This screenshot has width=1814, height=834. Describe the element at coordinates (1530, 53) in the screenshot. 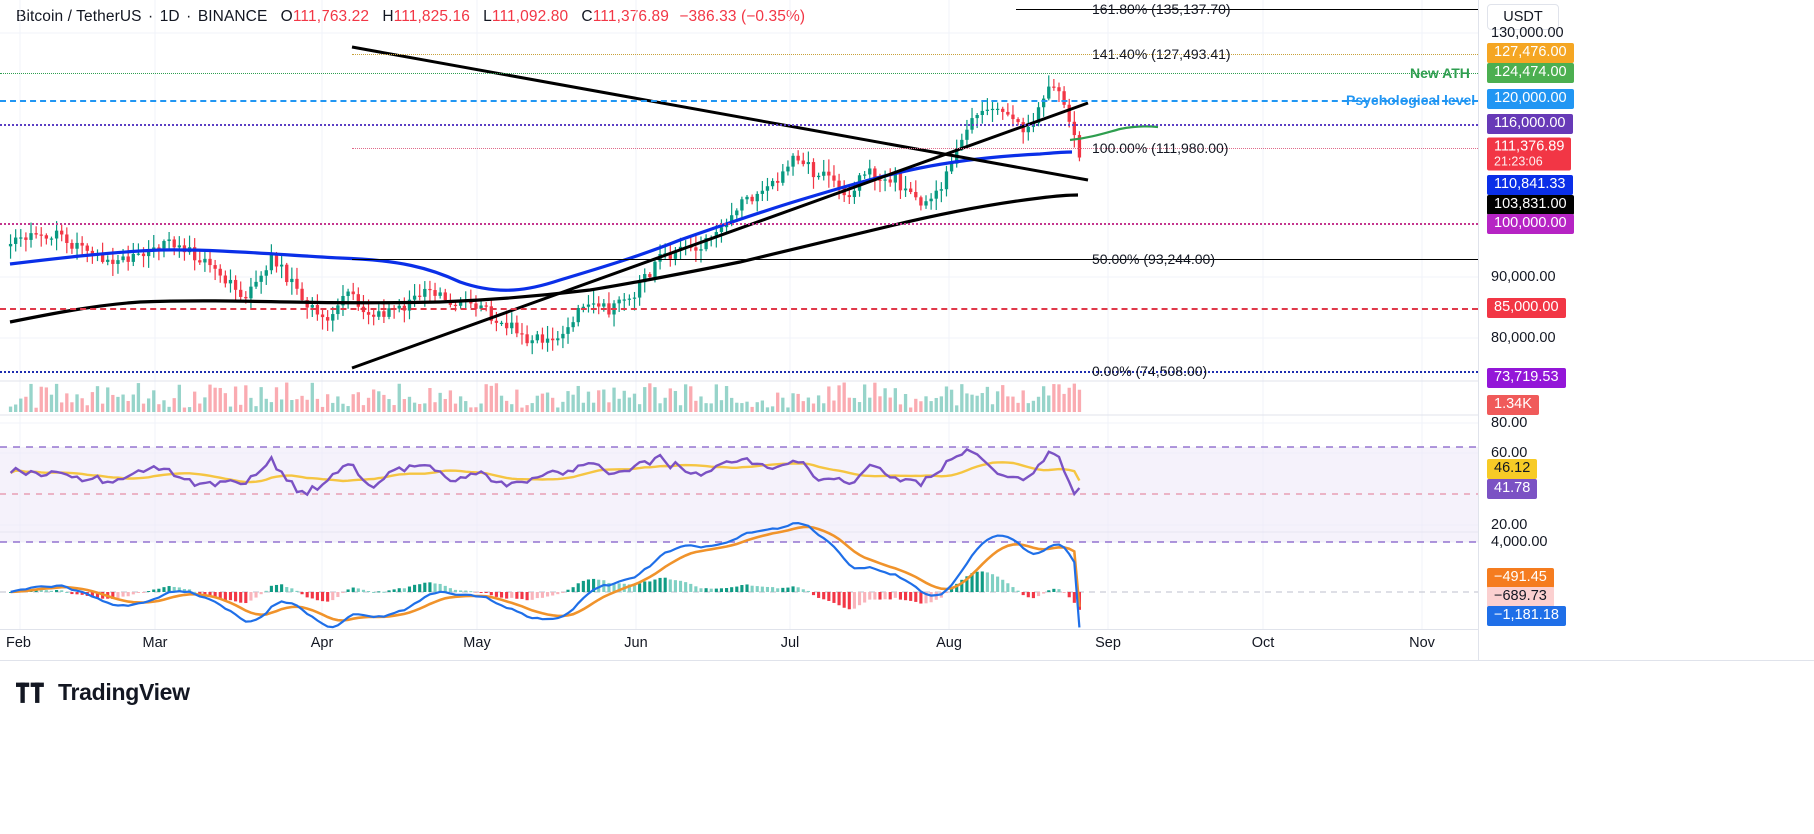

I see `price-badge: 127,476.00` at that location.